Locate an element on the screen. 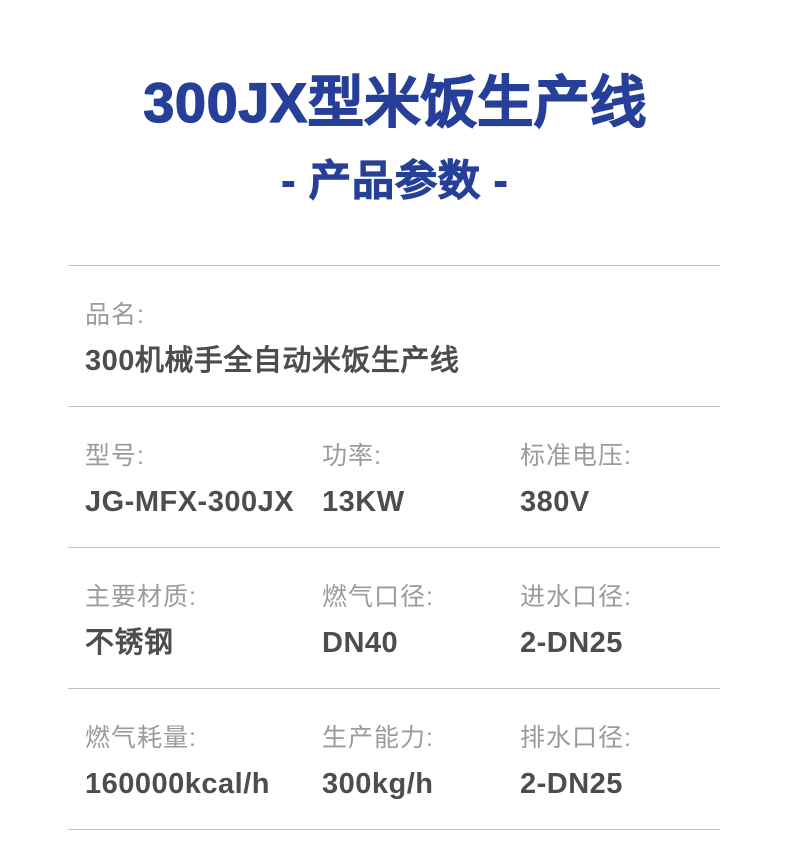 Image resolution: width=790 pixels, height=846 pixels. spec-value-drain: 2-DN25 is located at coordinates (571, 784).